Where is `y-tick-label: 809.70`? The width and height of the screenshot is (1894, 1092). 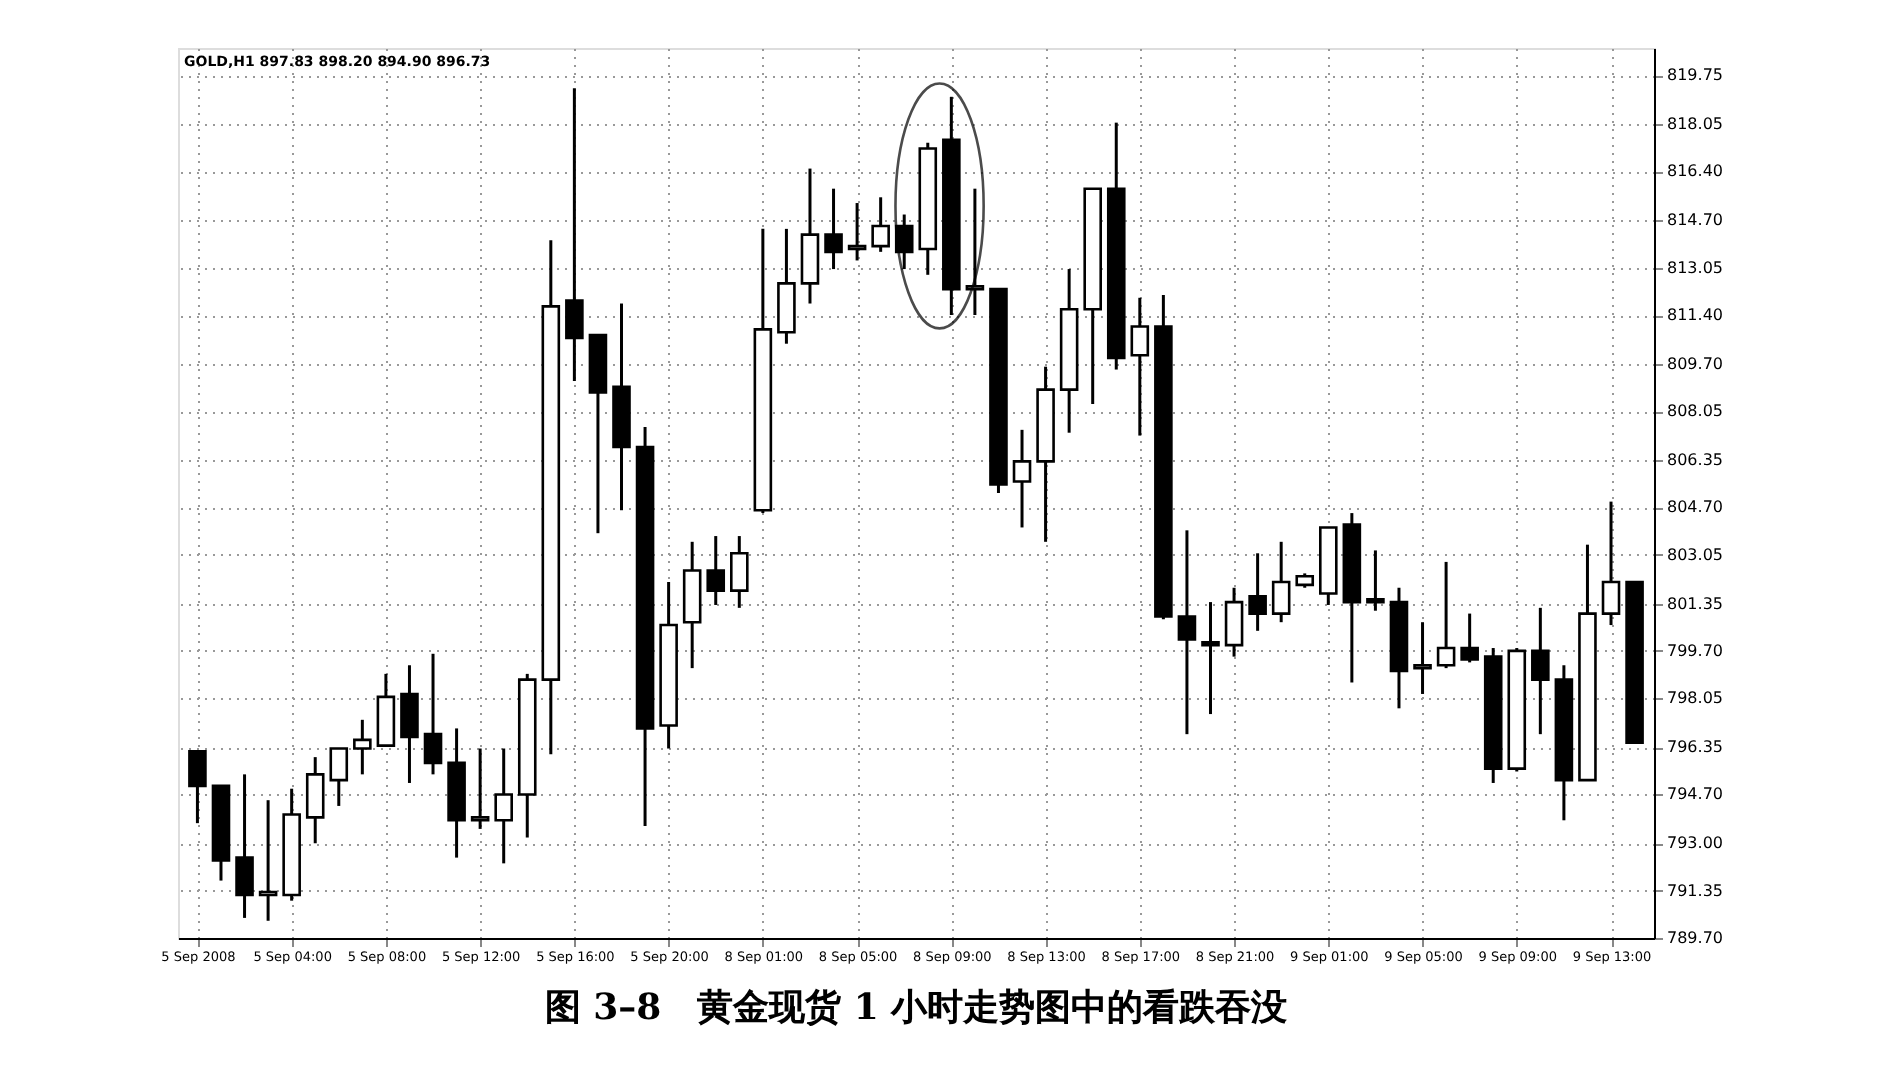
y-tick-label: 809.70 is located at coordinates (1695, 363).